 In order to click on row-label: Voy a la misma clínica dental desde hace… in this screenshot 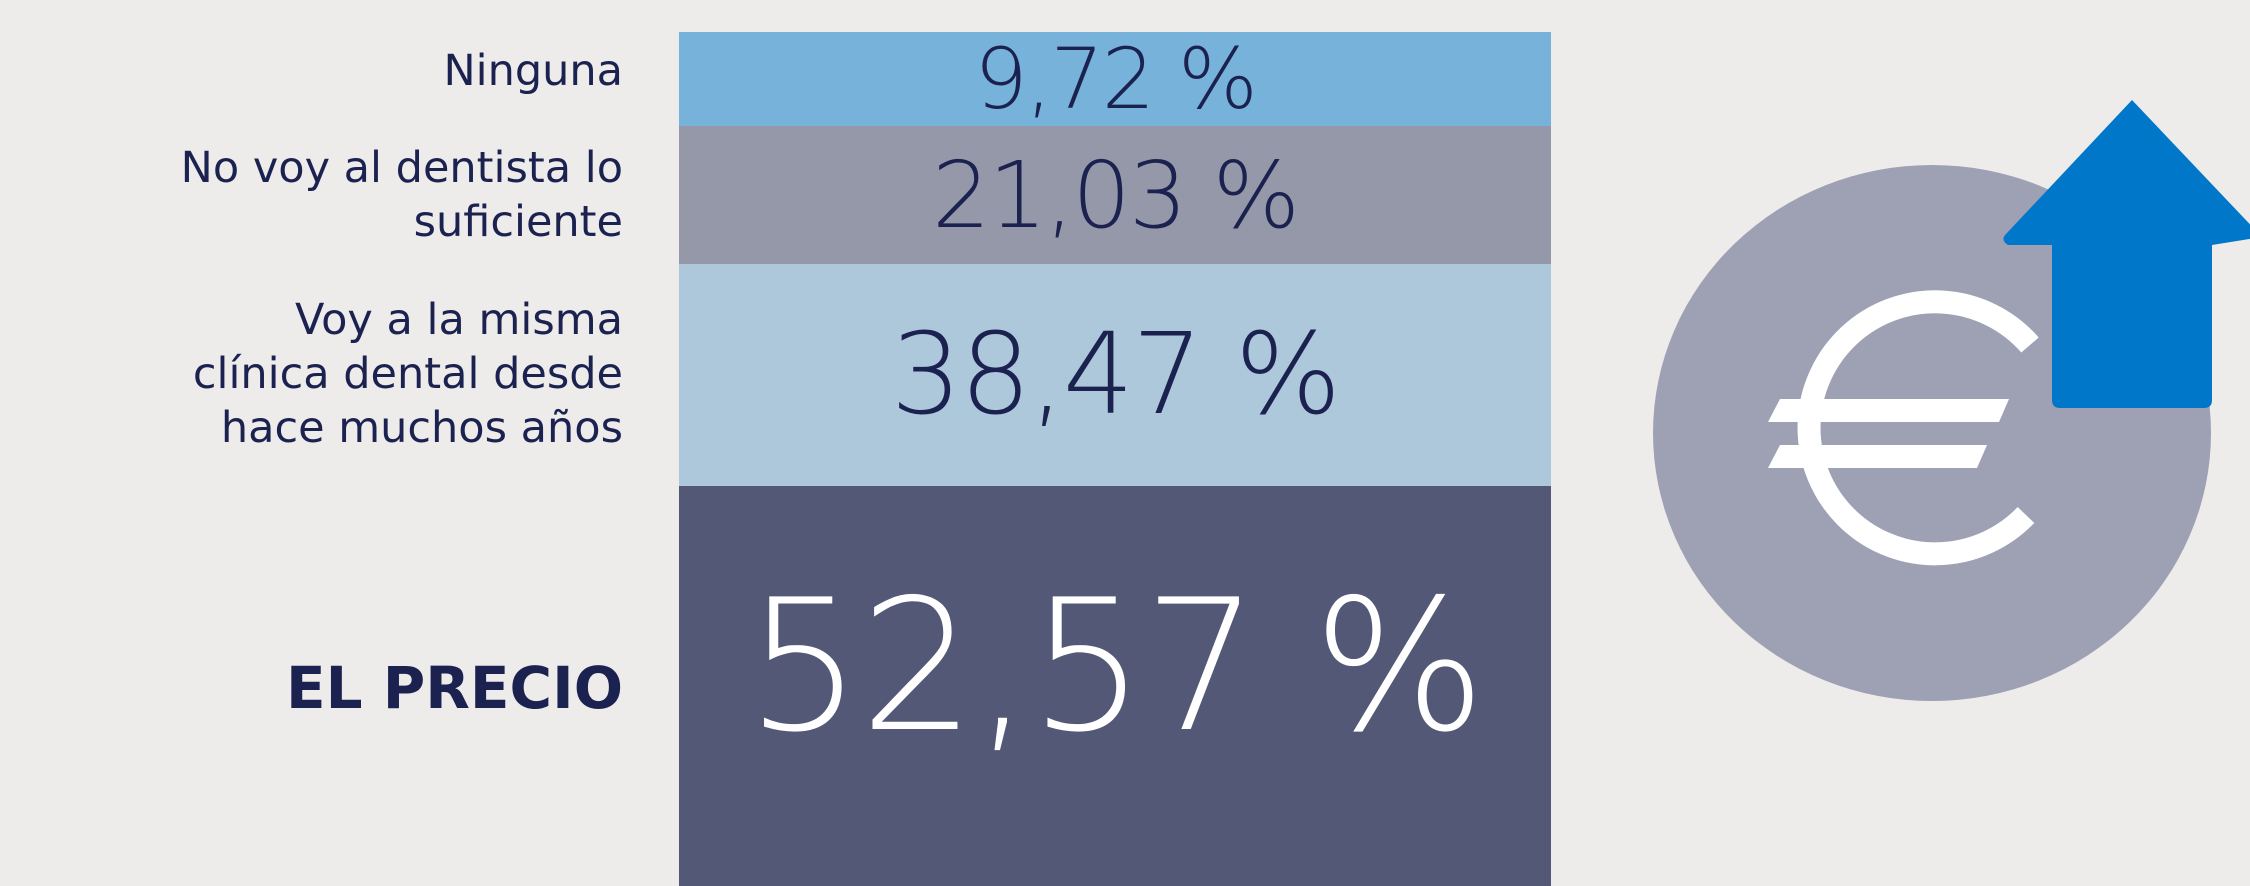, I will do `click(407, 374)`.